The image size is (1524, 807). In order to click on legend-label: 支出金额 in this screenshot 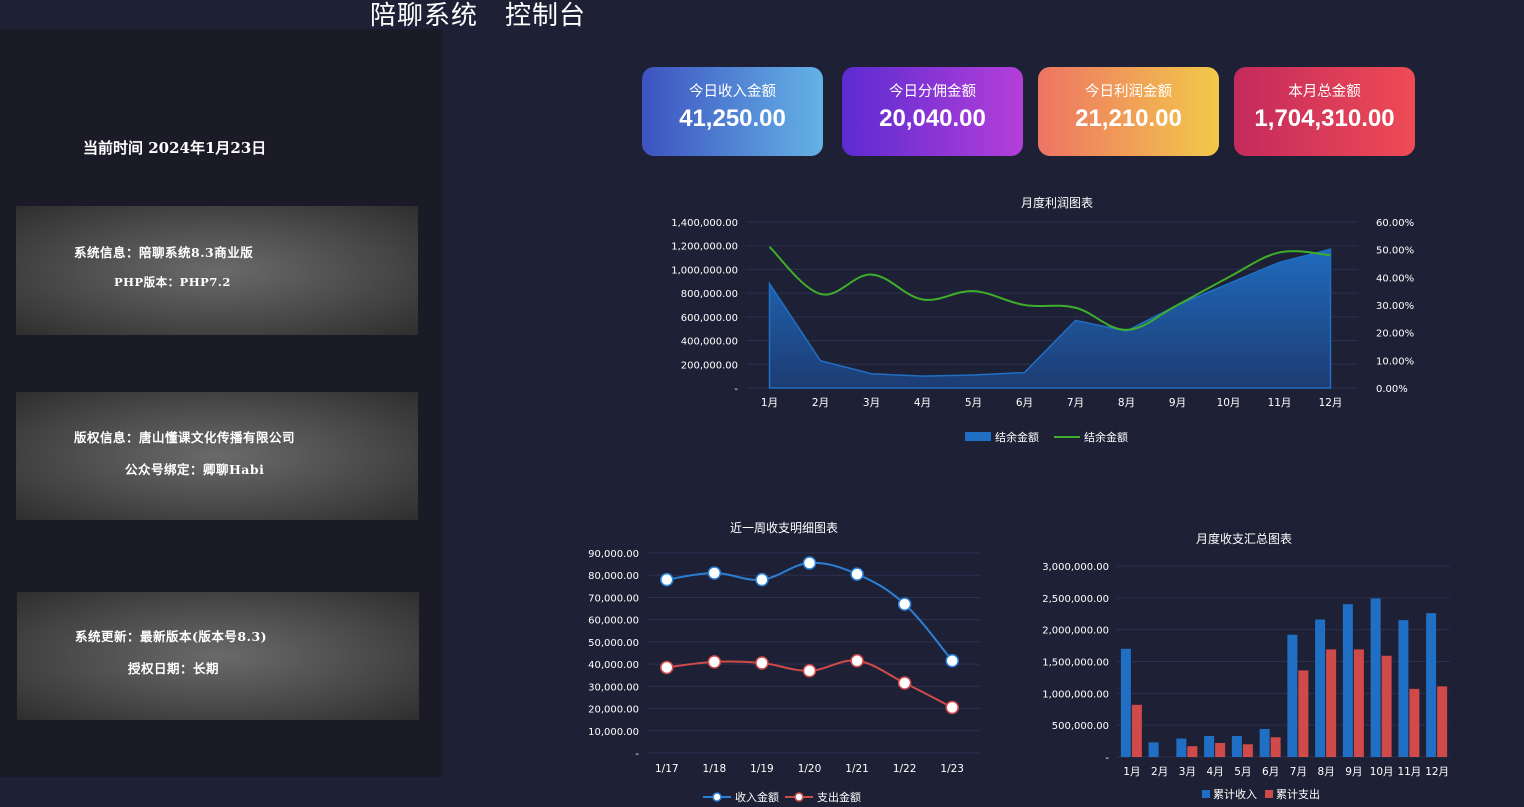, I will do `click(839, 797)`.